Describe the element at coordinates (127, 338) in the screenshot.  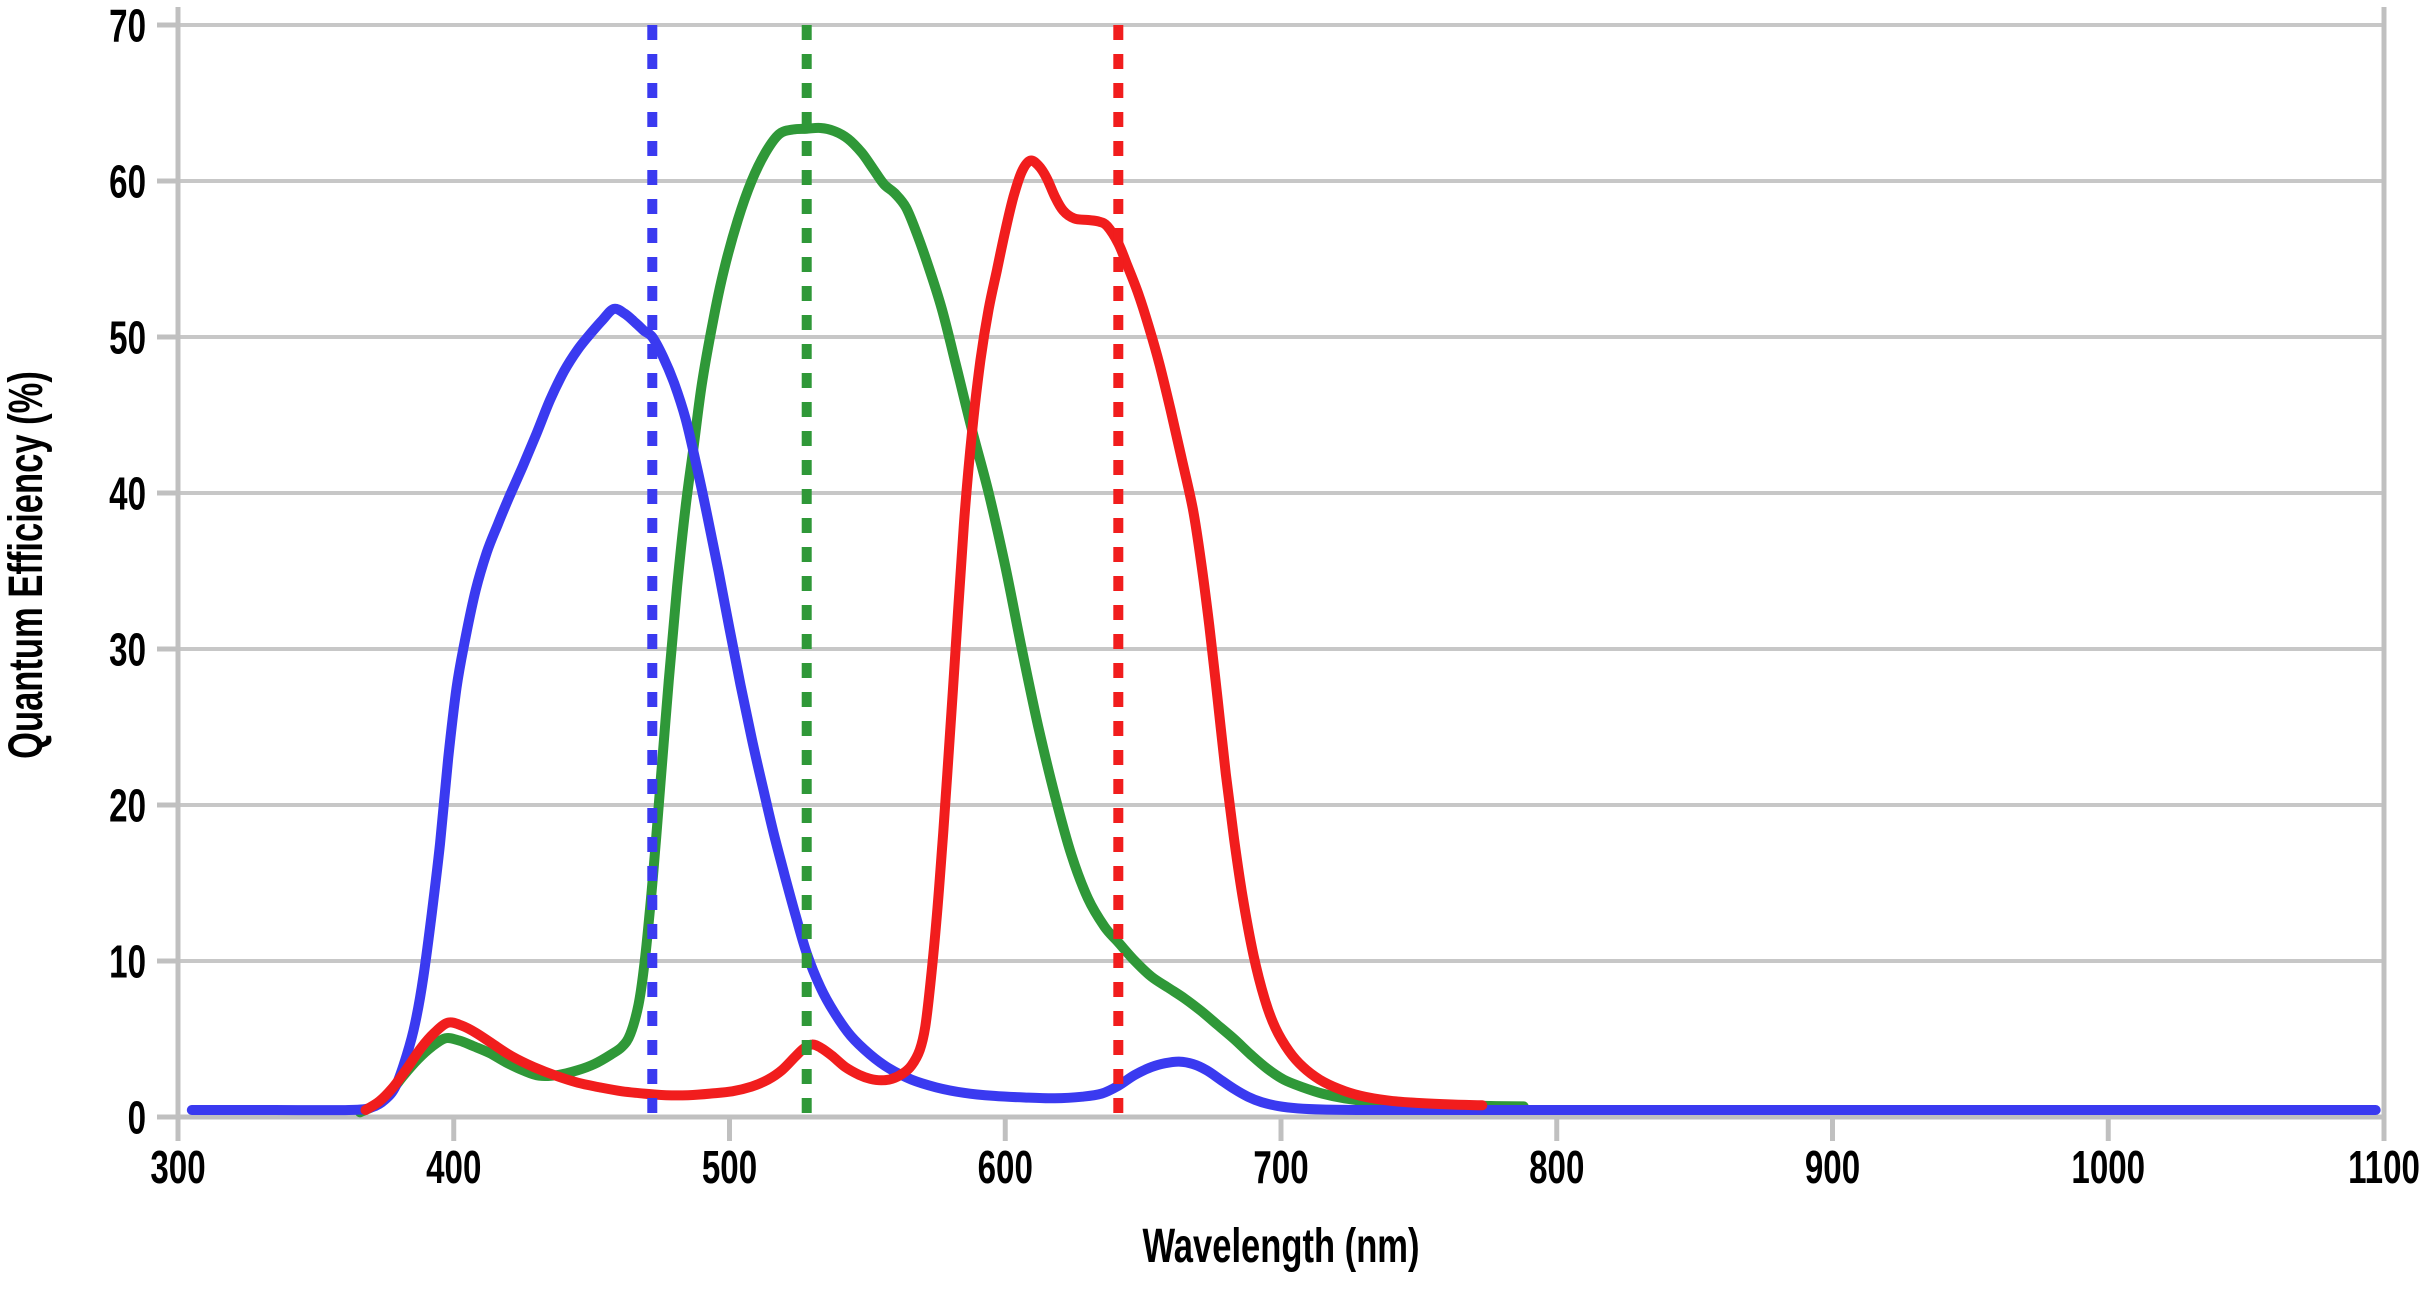
I see `y-tick-label-50: 50` at that location.